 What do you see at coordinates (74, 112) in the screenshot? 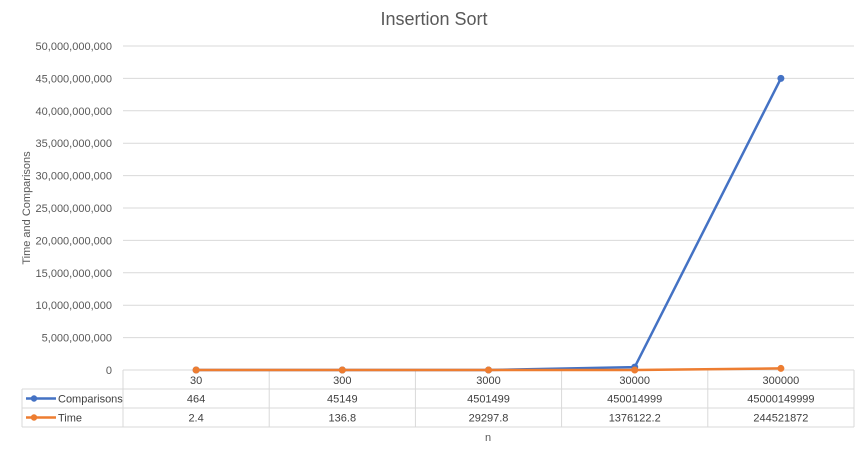
I see `y-tick-label: 40,000,000,000` at bounding box center [74, 112].